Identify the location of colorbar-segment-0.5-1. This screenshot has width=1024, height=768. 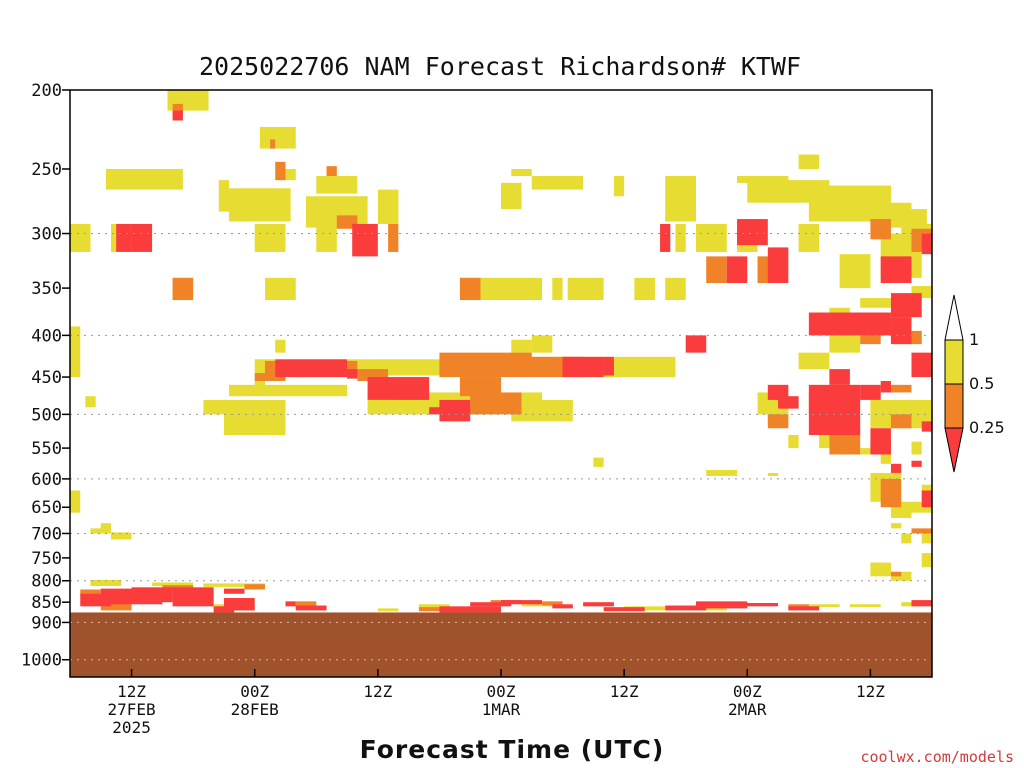
(954, 362).